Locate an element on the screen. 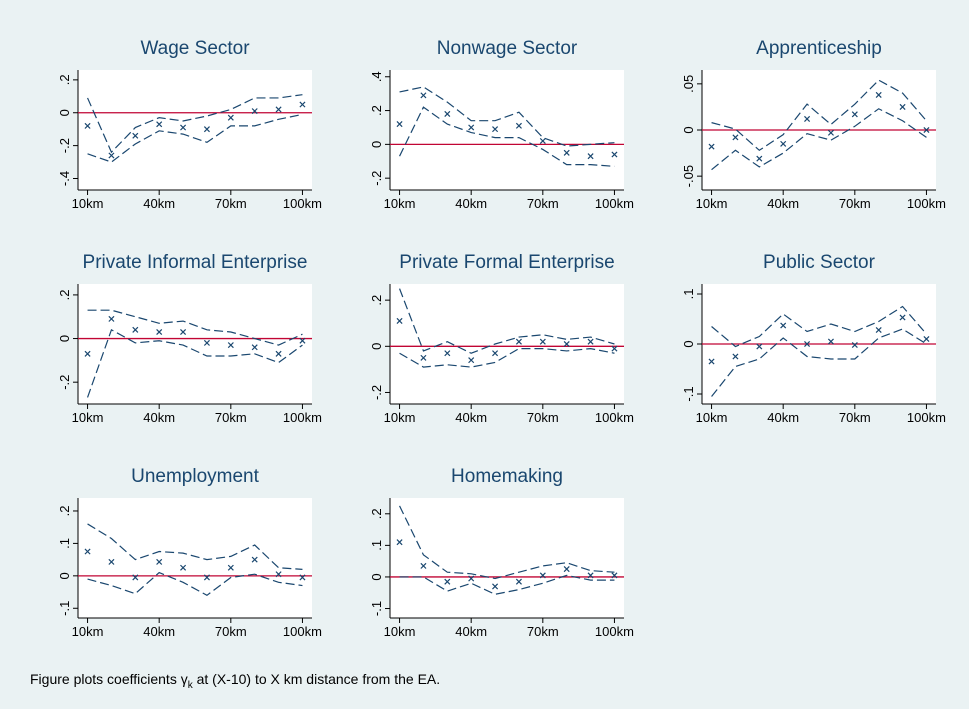  note-subscript: k is located at coordinates (191, 685).